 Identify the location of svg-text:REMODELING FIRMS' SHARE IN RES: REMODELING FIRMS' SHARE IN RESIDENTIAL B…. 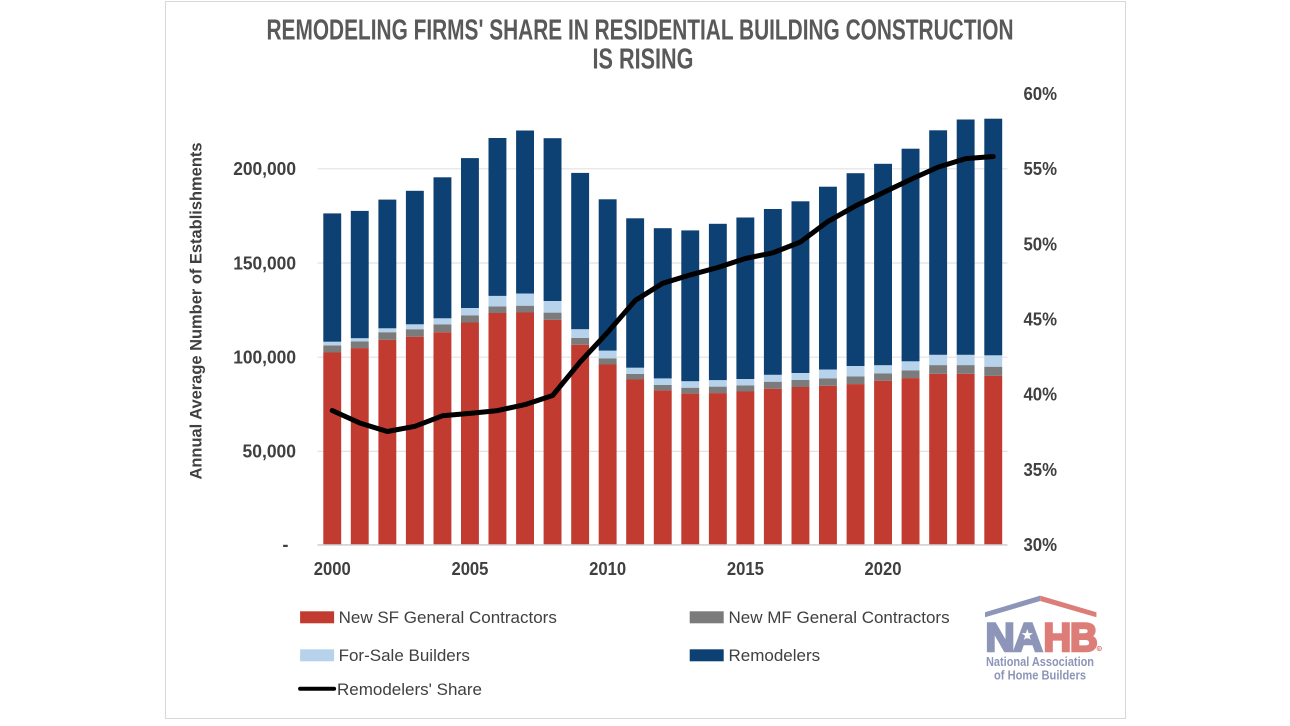
(640, 31).